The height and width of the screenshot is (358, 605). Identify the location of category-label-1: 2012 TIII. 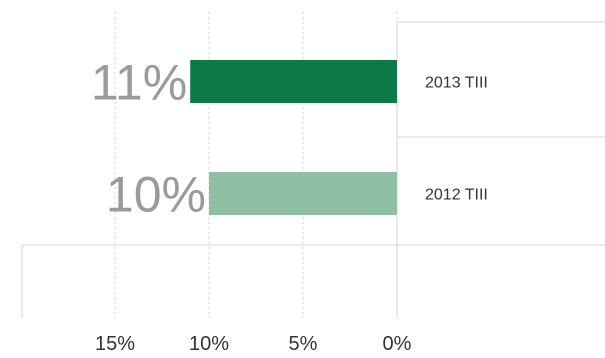
(456, 195).